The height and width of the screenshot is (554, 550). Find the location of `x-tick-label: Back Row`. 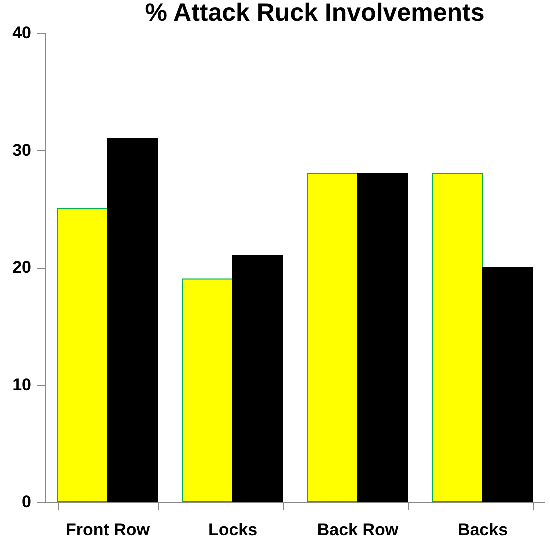

x-tick-label: Back Row is located at coordinates (358, 530).